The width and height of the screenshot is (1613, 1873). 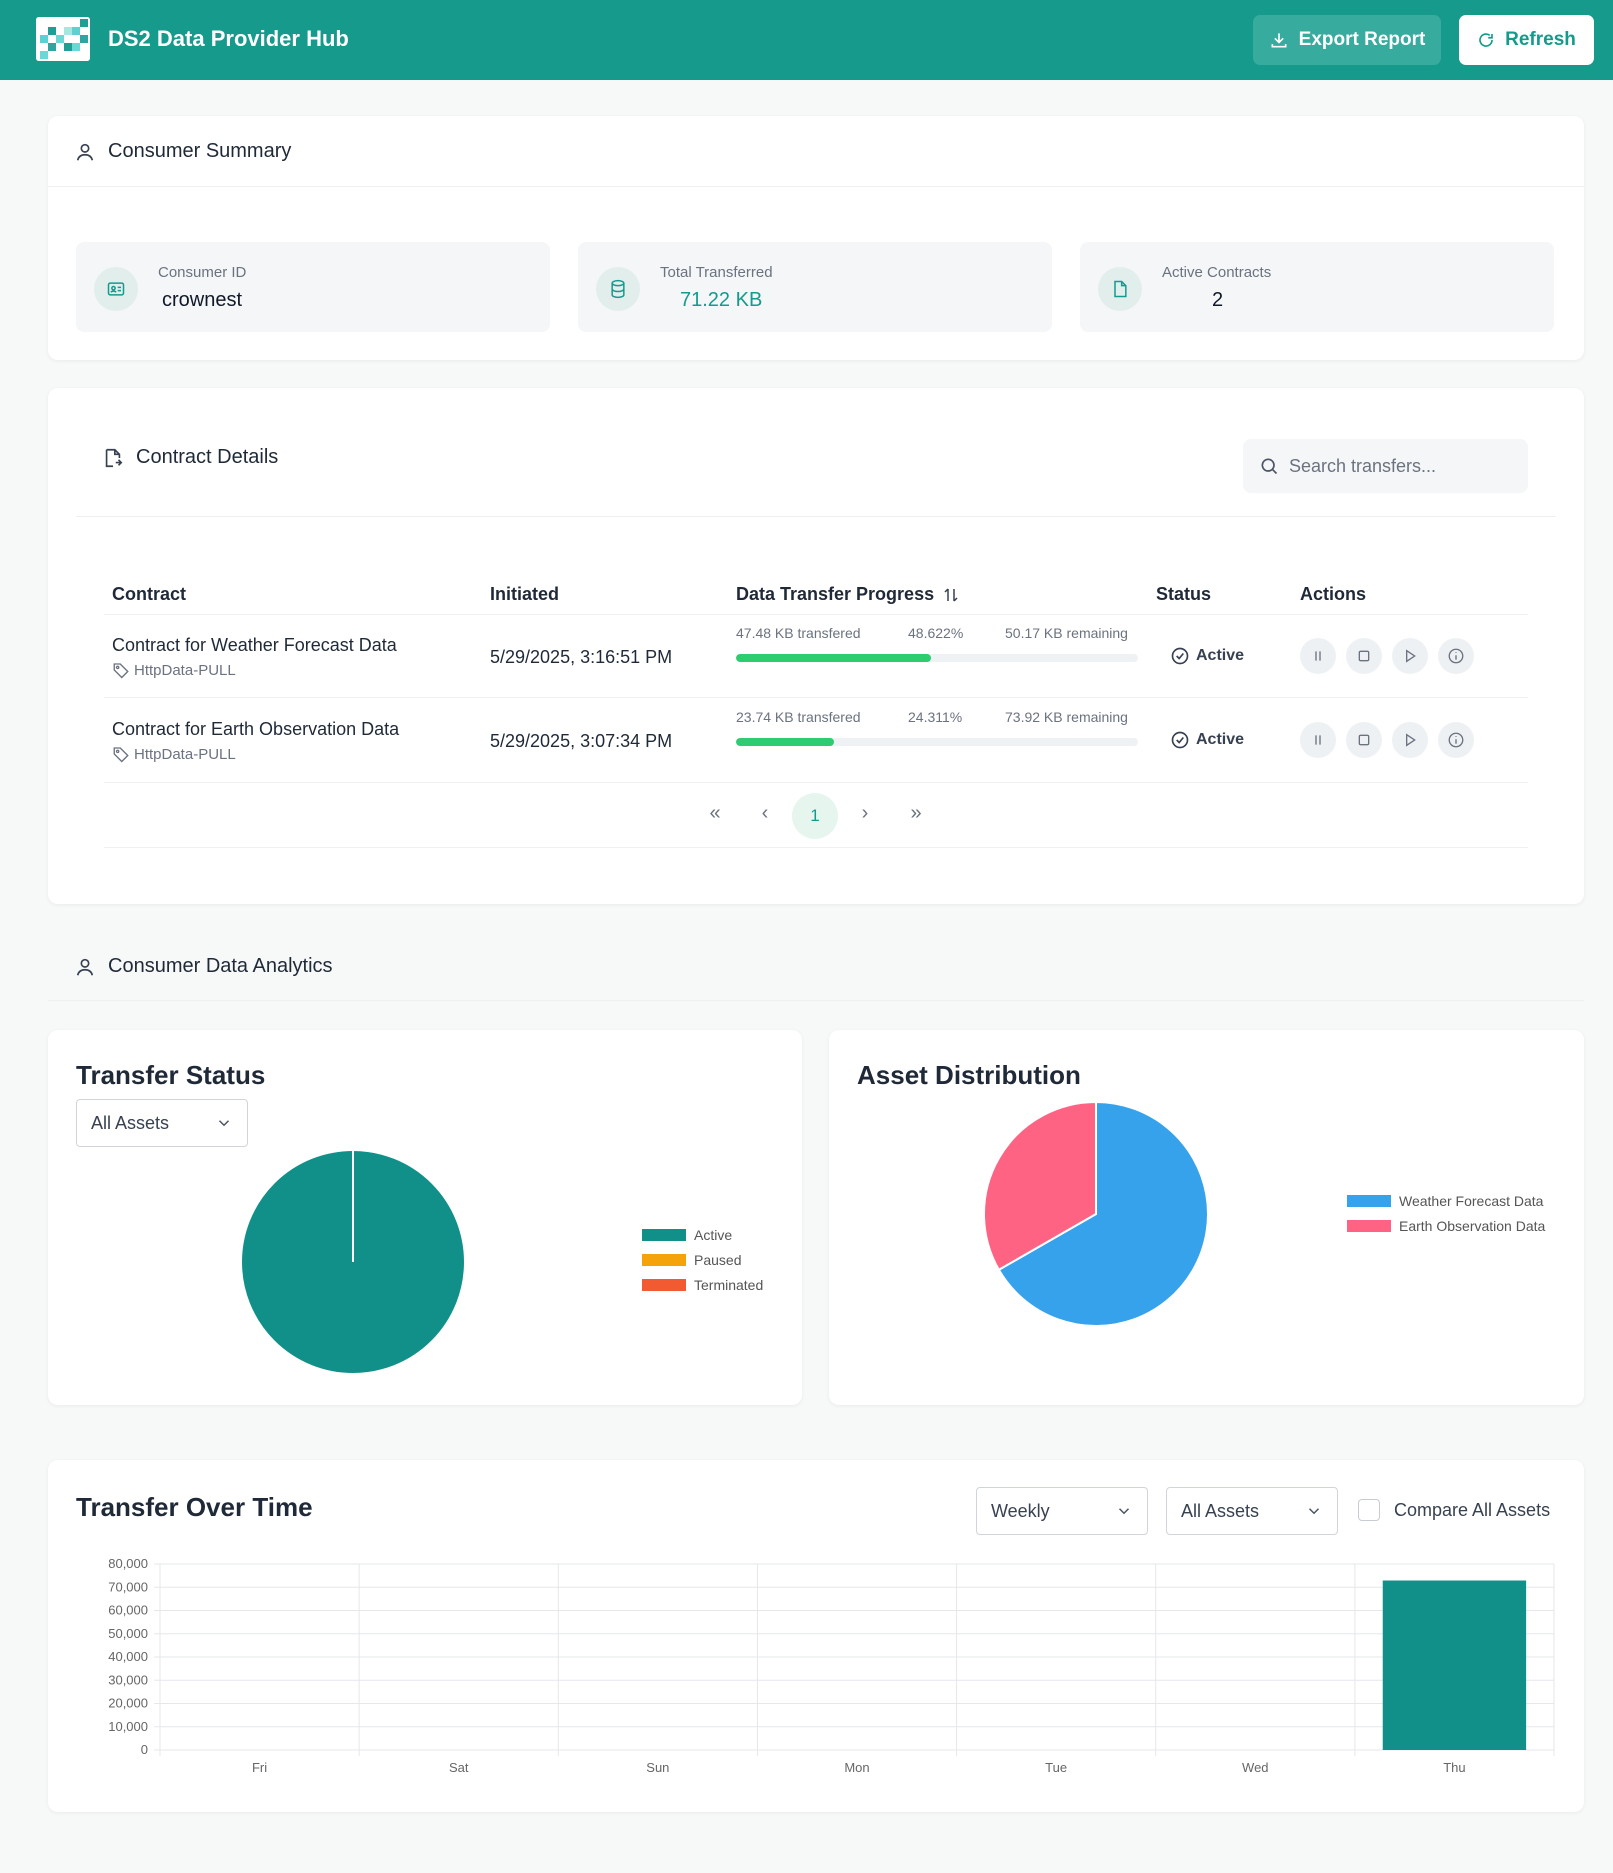 I want to click on id-card-icon, so click(x=116, y=289).